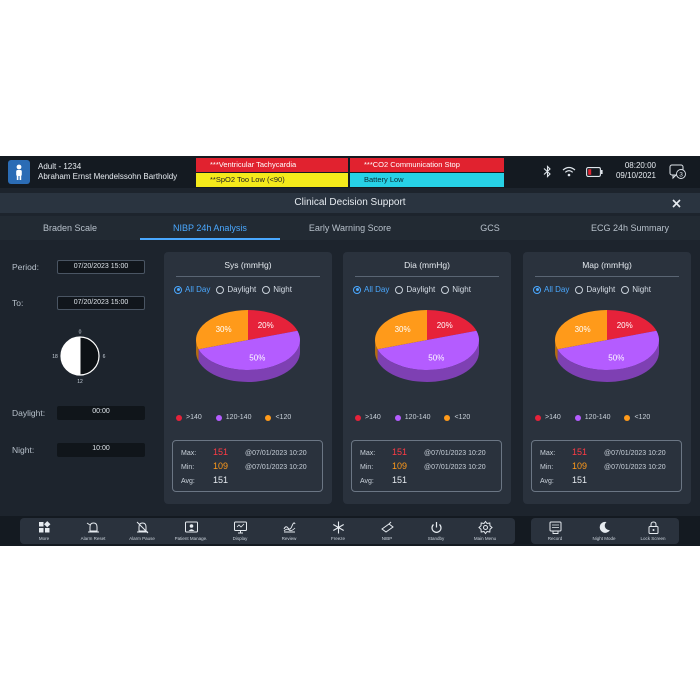  What do you see at coordinates (436, 531) in the screenshot?
I see `standby-button: Standby` at bounding box center [436, 531].